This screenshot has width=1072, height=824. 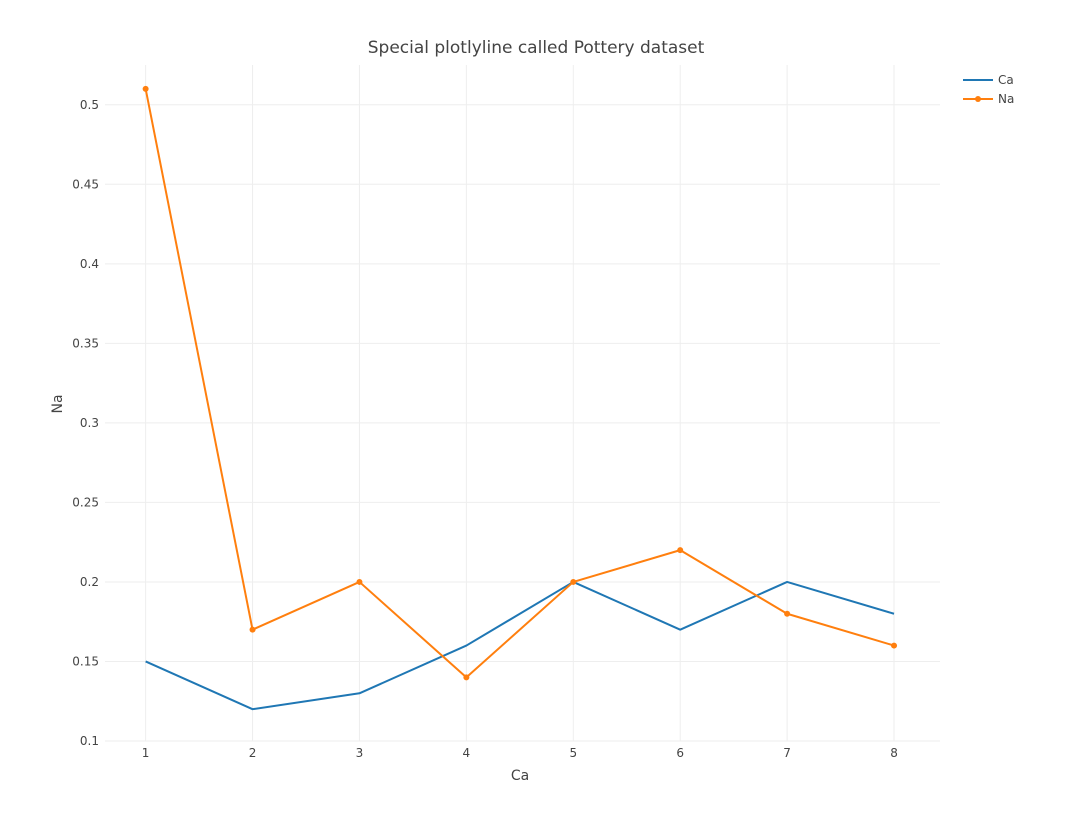 I want to click on x-axis-ticks: 1 2 3 4 5 6 7 8, so click(x=520, y=753).